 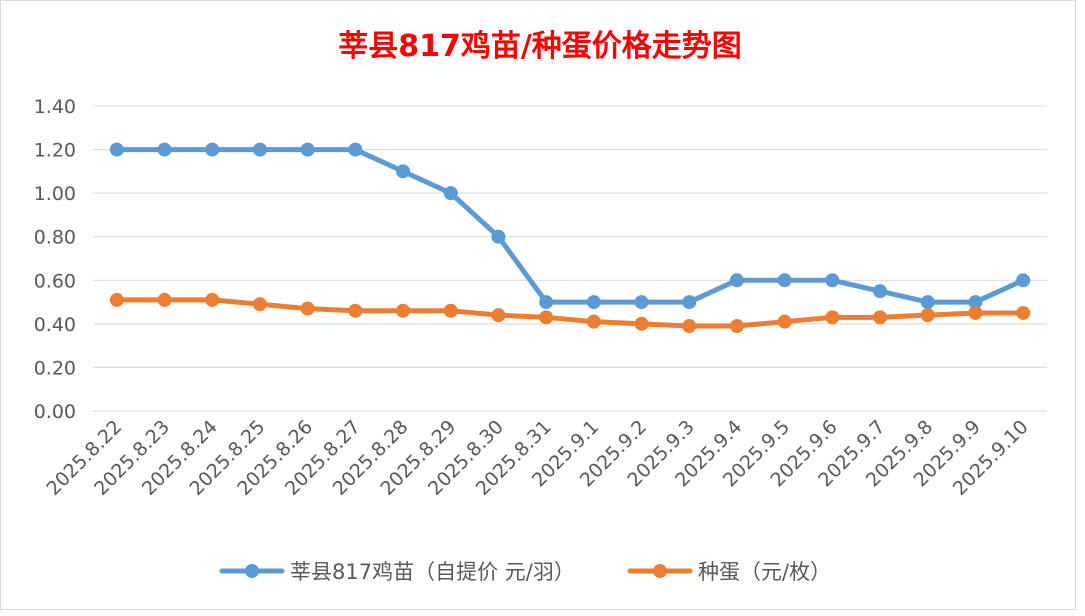 I want to click on legend-item-1: 种蛋（元/枚）, so click(x=729, y=572).